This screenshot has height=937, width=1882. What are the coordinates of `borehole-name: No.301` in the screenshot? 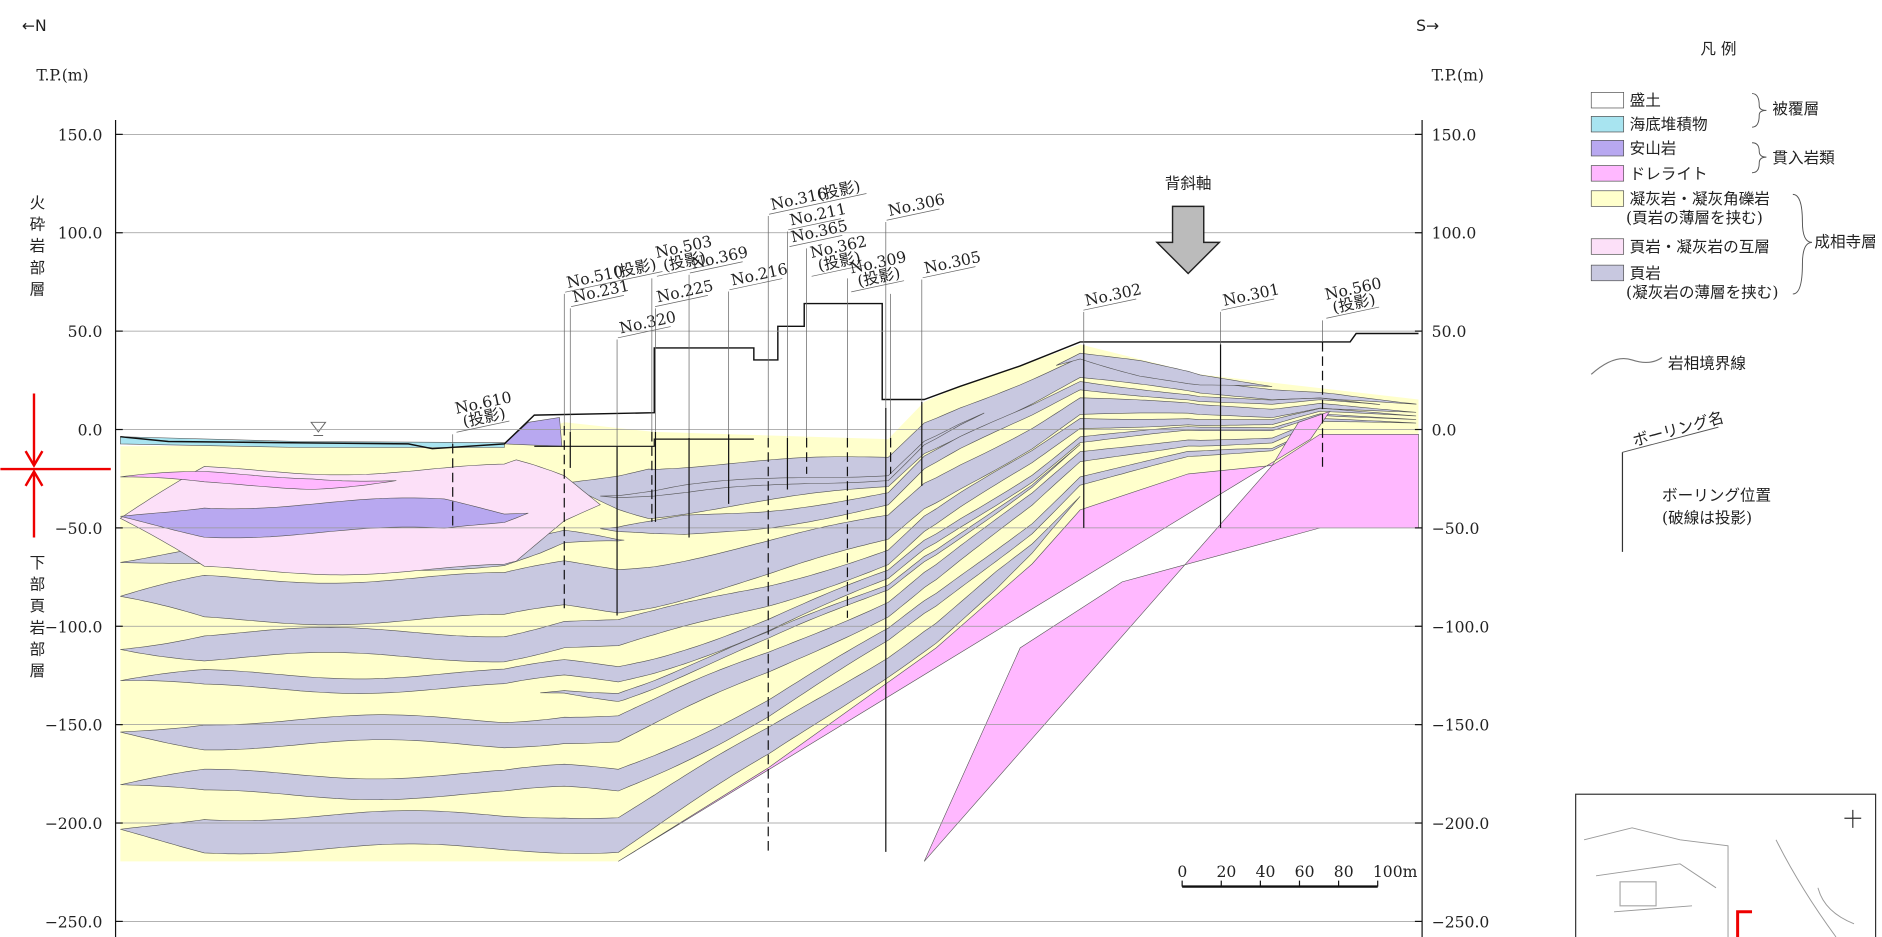 It's located at (1251, 295).